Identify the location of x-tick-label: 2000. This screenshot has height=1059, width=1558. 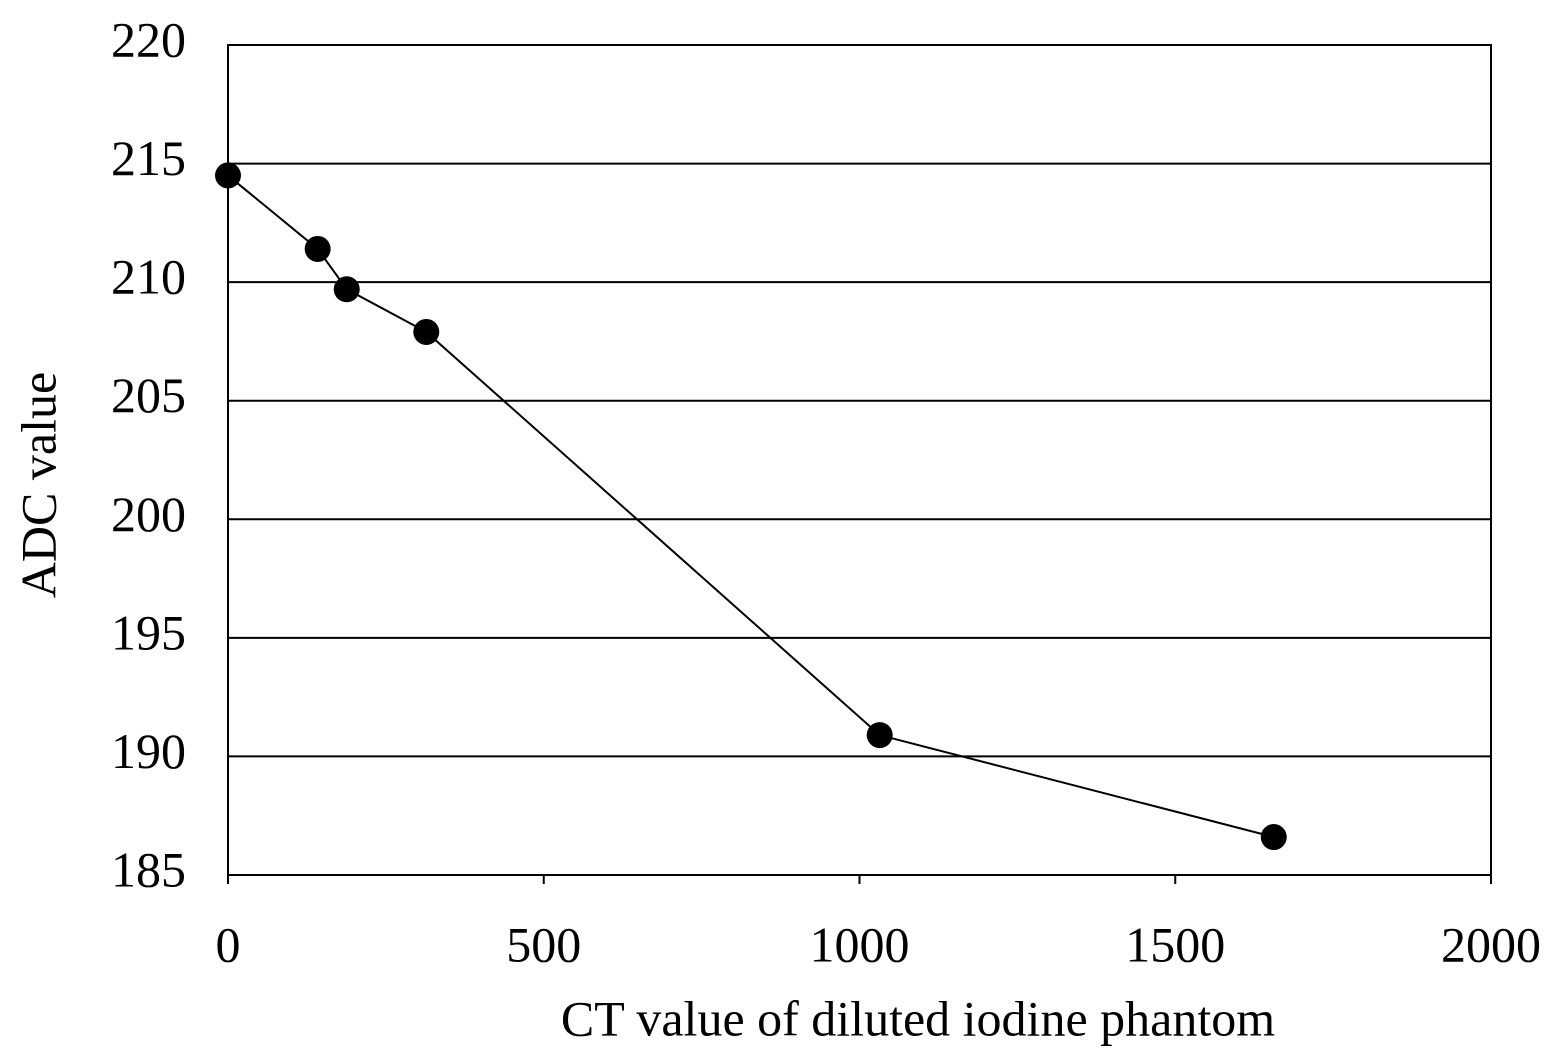
(1491, 944).